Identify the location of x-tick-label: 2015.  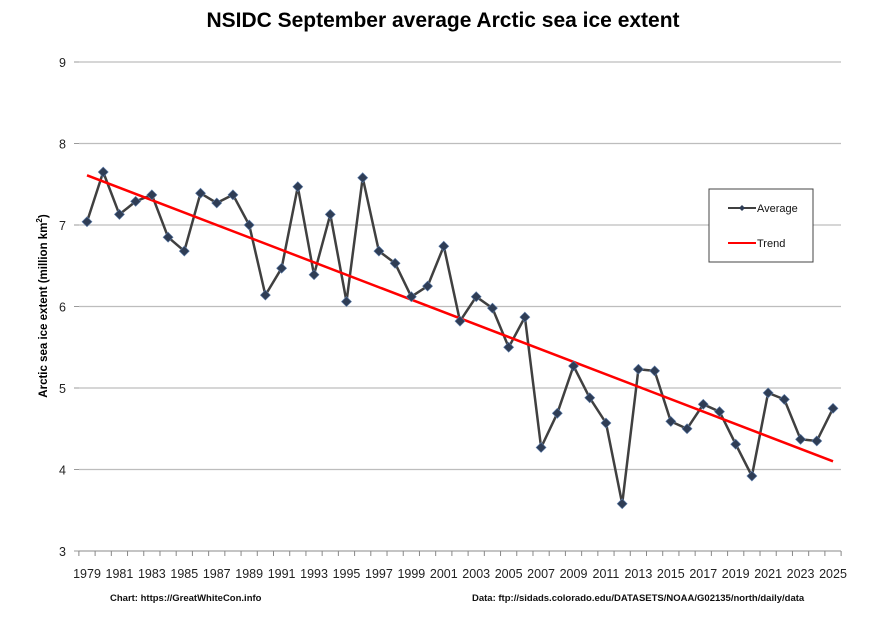
(671, 574).